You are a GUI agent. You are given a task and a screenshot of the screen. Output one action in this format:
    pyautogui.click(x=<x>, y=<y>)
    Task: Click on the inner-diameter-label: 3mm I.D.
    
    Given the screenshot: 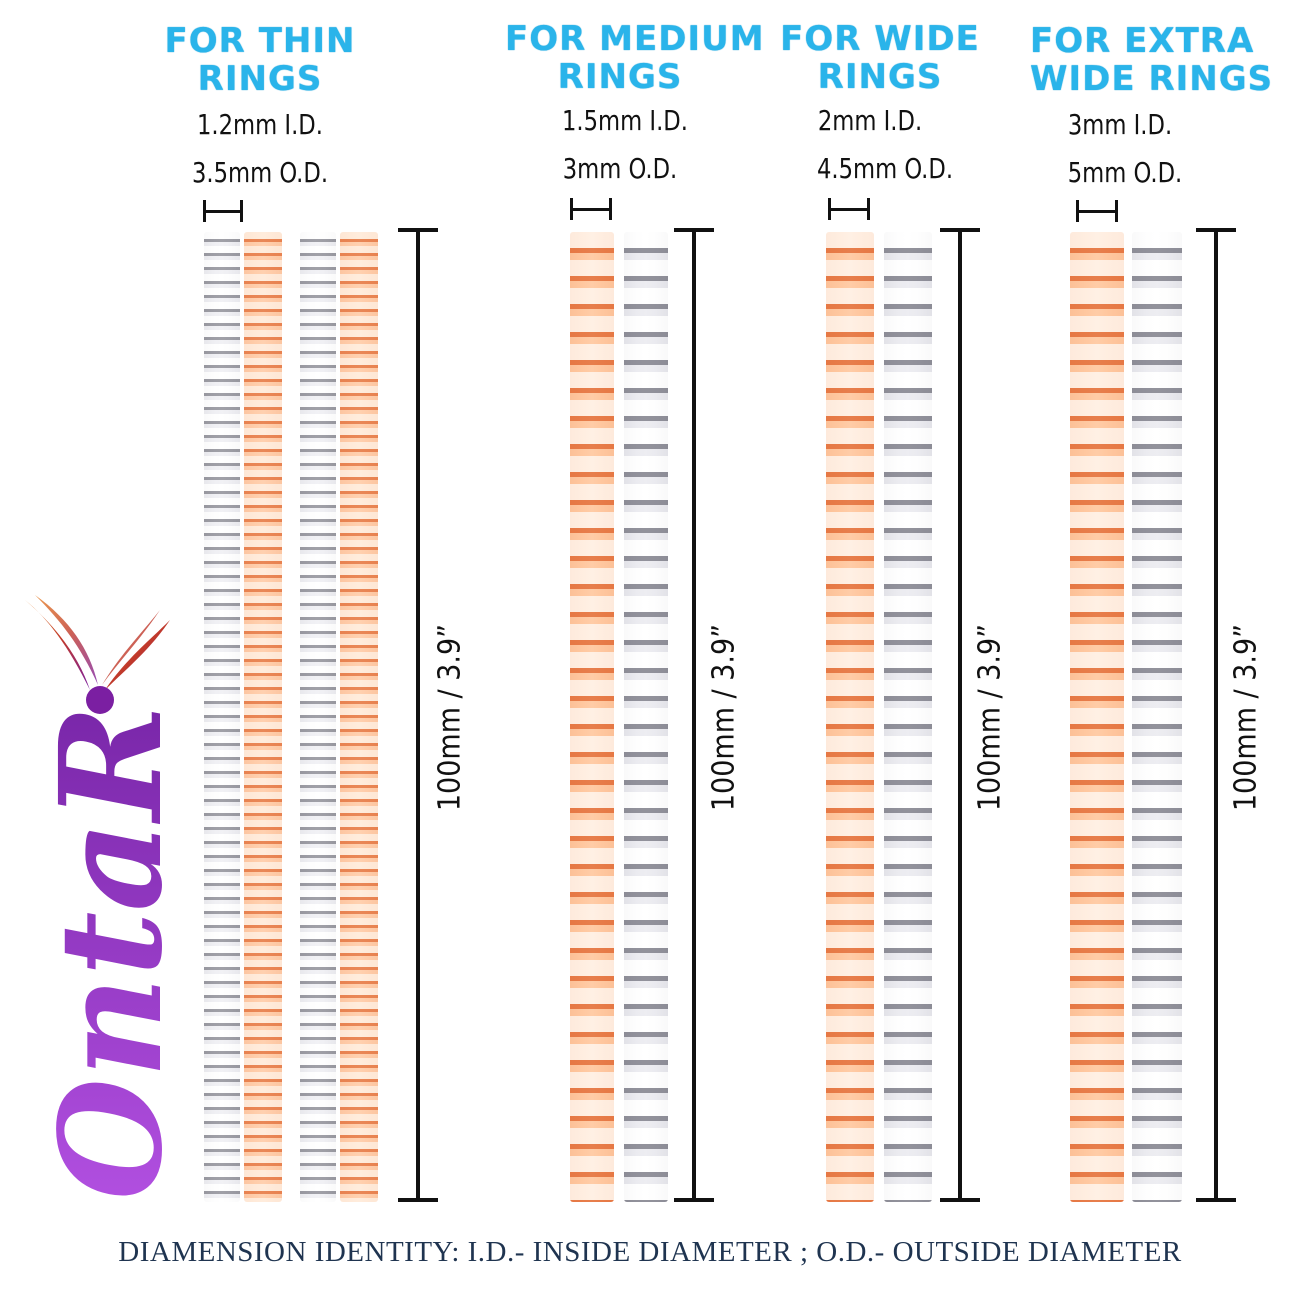 What is the action you would take?
    pyautogui.click(x=1120, y=124)
    